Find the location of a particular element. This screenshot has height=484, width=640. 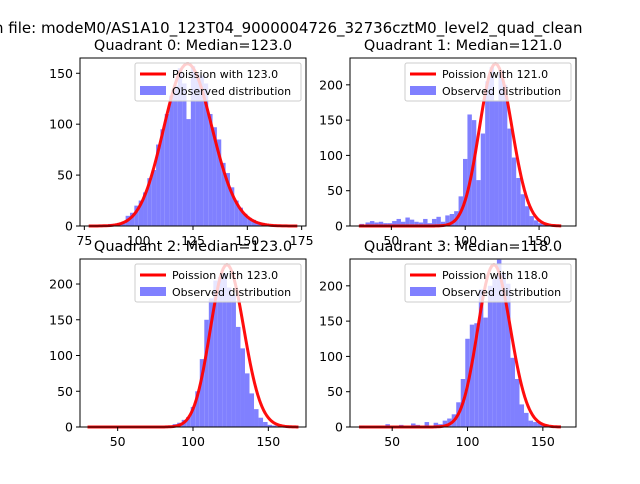

quadrant-0-title: Quadrant 0: Median=123.0 is located at coordinates (193, 46).